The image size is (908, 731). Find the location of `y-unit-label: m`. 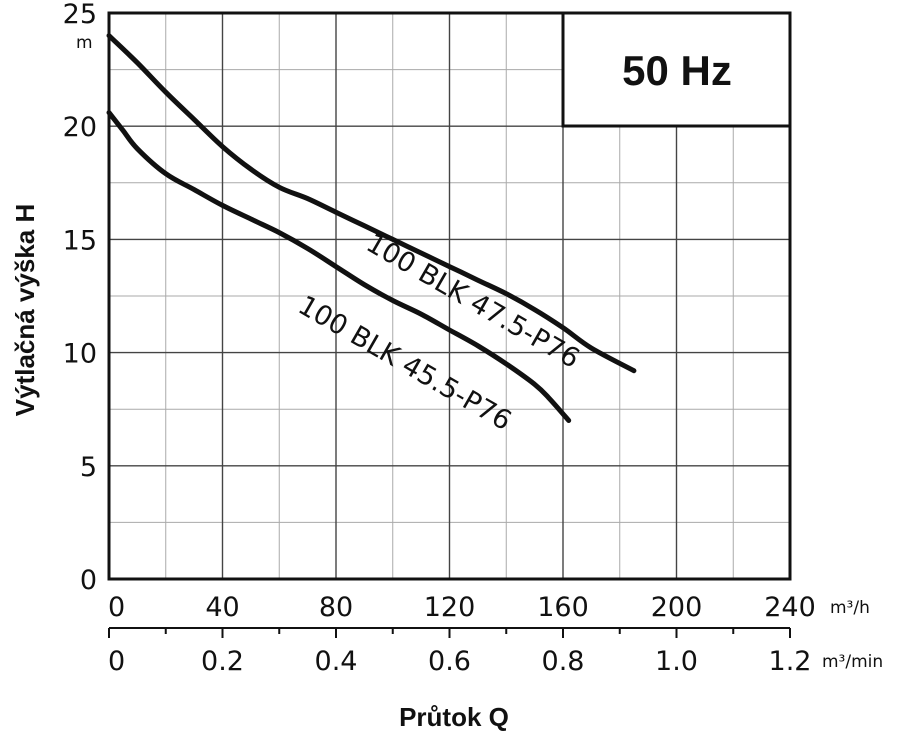

y-unit-label: m is located at coordinates (84, 43).